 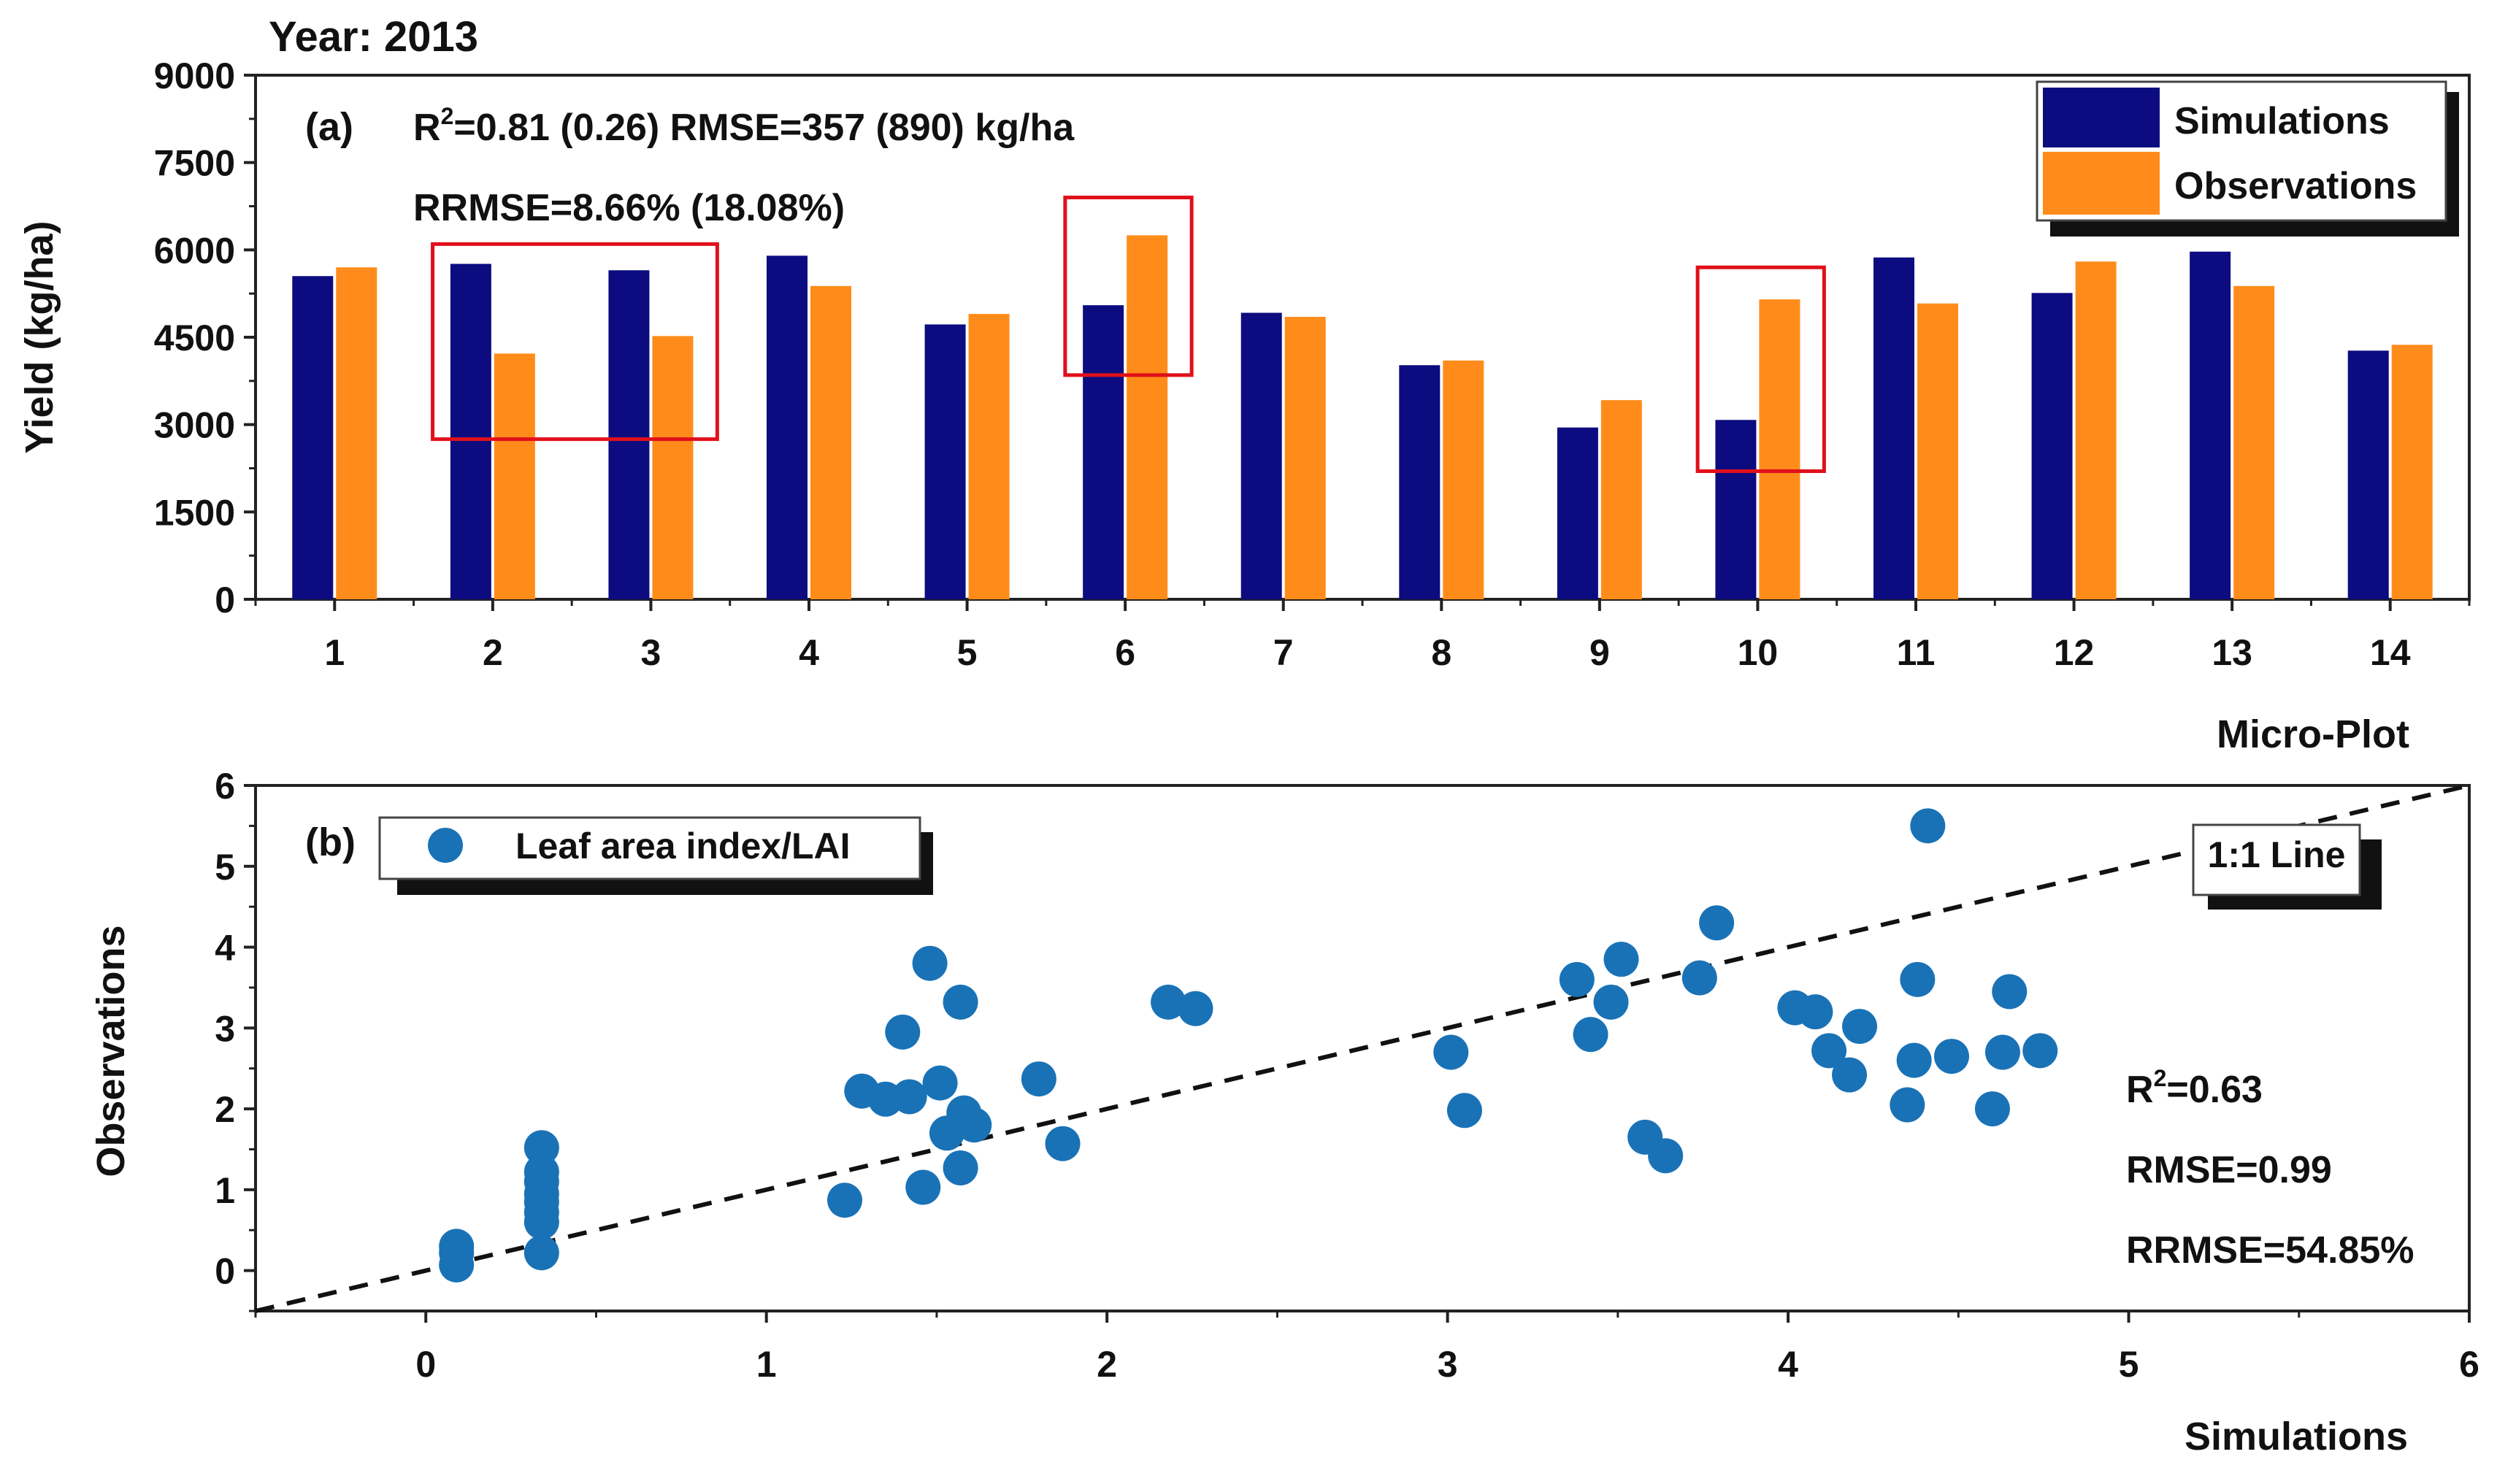 I want to click on highlight-boxes-a, so click(x=1128, y=334).